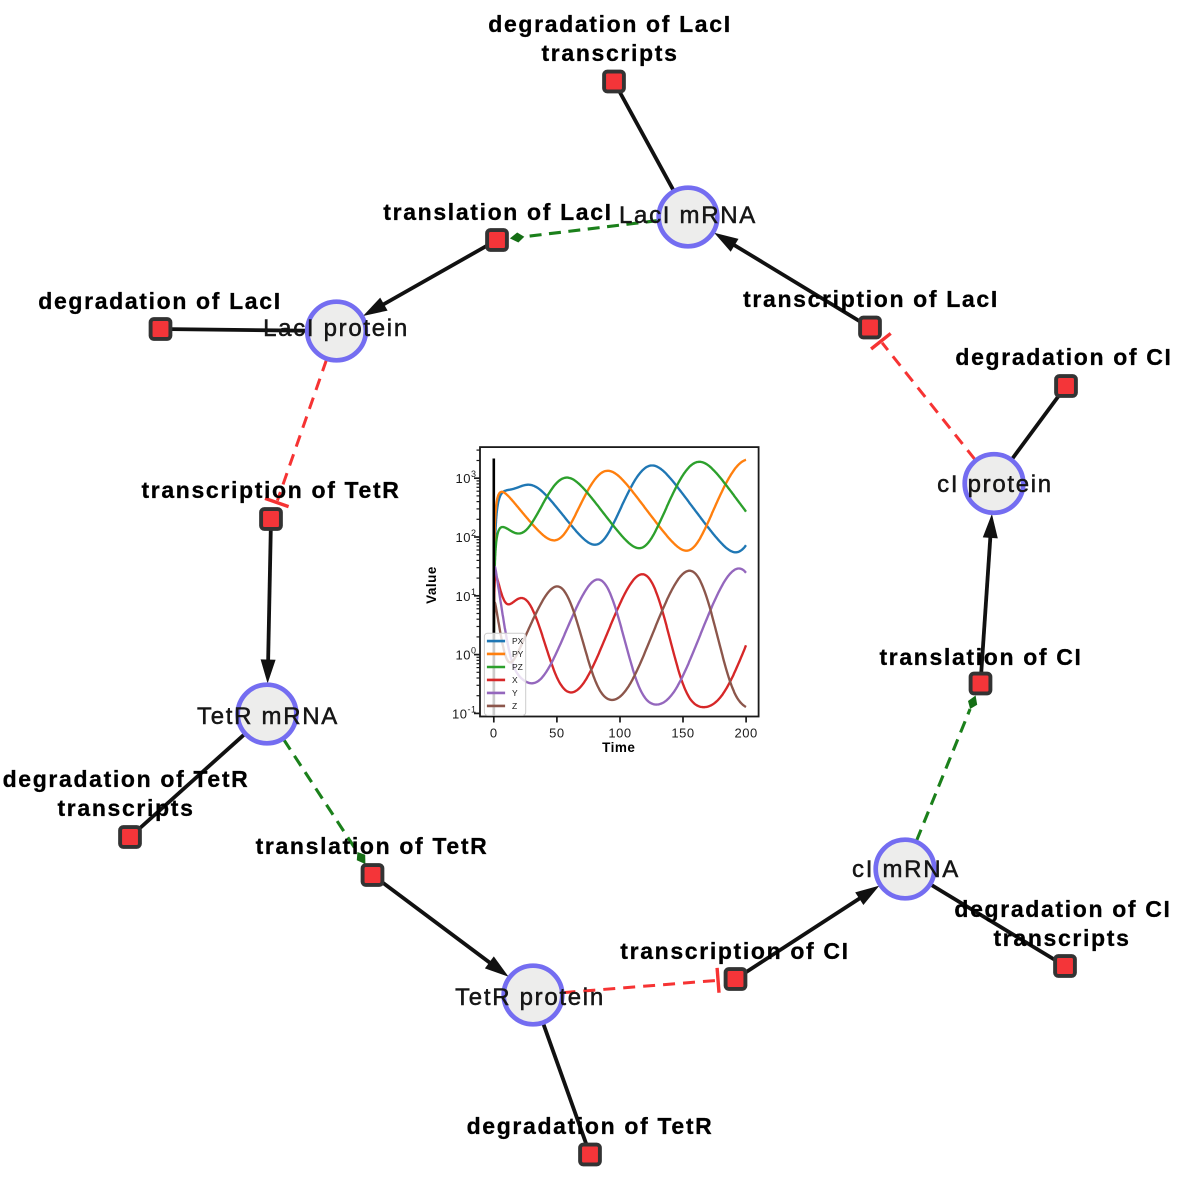 This screenshot has height=1200, width=1189. What do you see at coordinates (682, 733) in the screenshot?
I see `svg-text: 150` at bounding box center [682, 733].